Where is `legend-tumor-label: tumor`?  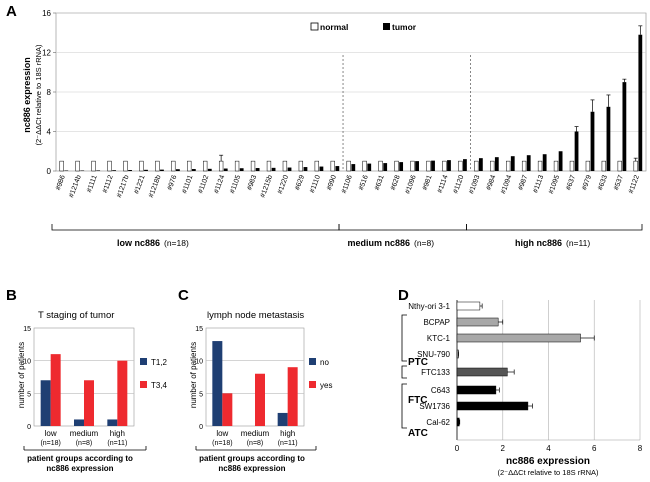
legend-tumor-label: tumor is located at coordinates (404, 27).